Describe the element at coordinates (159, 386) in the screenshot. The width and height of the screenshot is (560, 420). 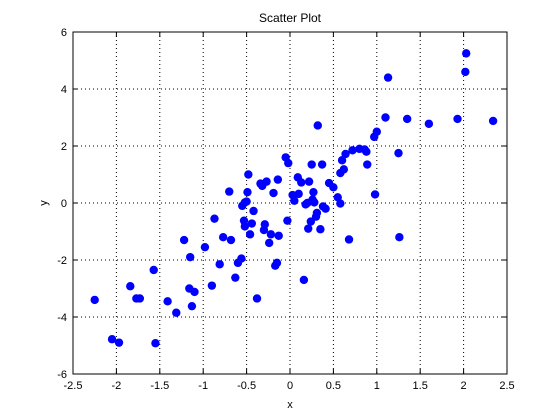
I see `x-tick-label: -1.5` at that location.